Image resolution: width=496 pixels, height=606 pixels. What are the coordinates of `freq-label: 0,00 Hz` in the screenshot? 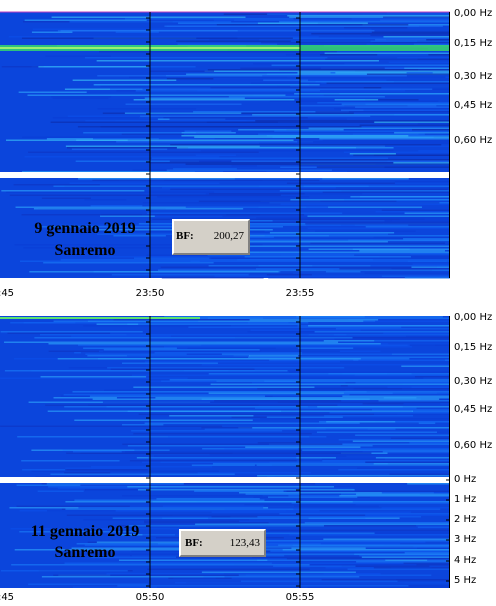 It's located at (473, 13).